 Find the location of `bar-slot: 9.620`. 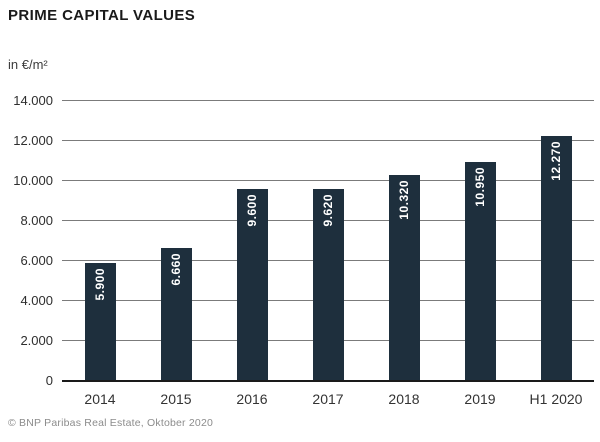

bar-slot: 9.620 is located at coordinates (328, 241).